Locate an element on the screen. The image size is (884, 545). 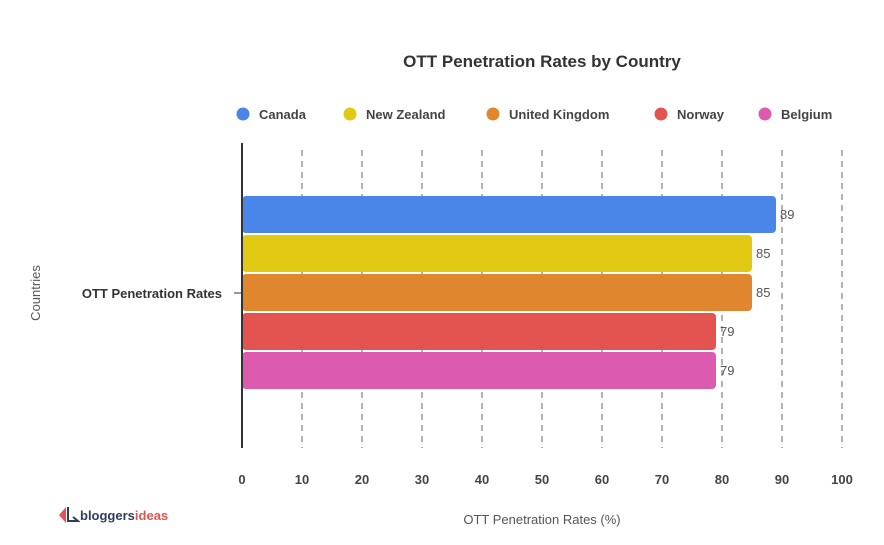
x-tick-label: 0 is located at coordinates (241, 479).